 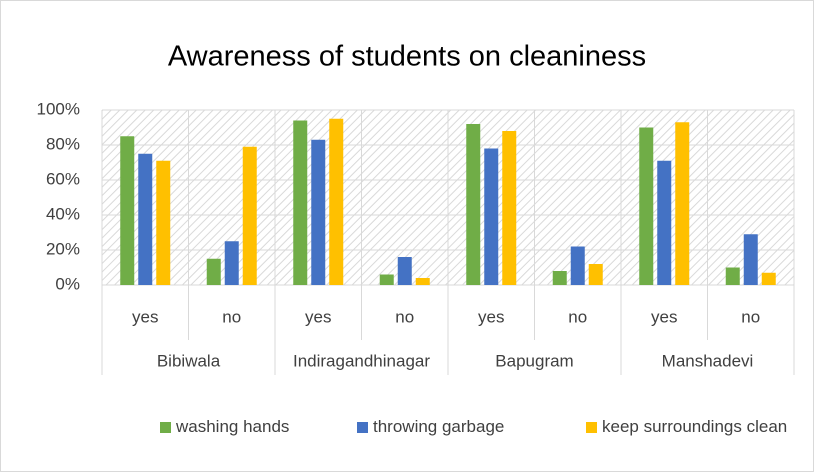 I want to click on y-tick-label: 100%, so click(x=58, y=108).